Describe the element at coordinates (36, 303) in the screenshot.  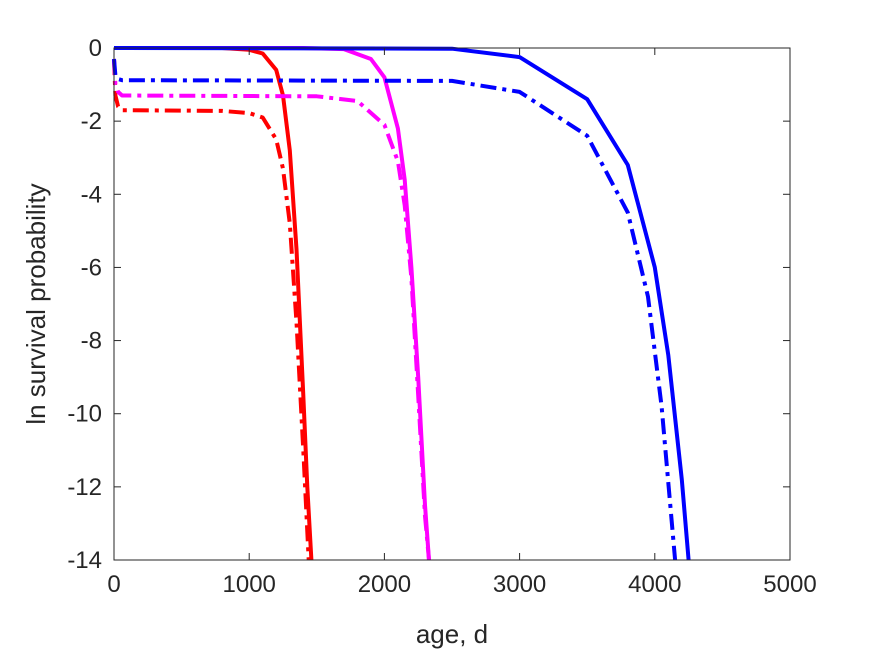
I see `y-axis-label: ln survival probability` at that location.